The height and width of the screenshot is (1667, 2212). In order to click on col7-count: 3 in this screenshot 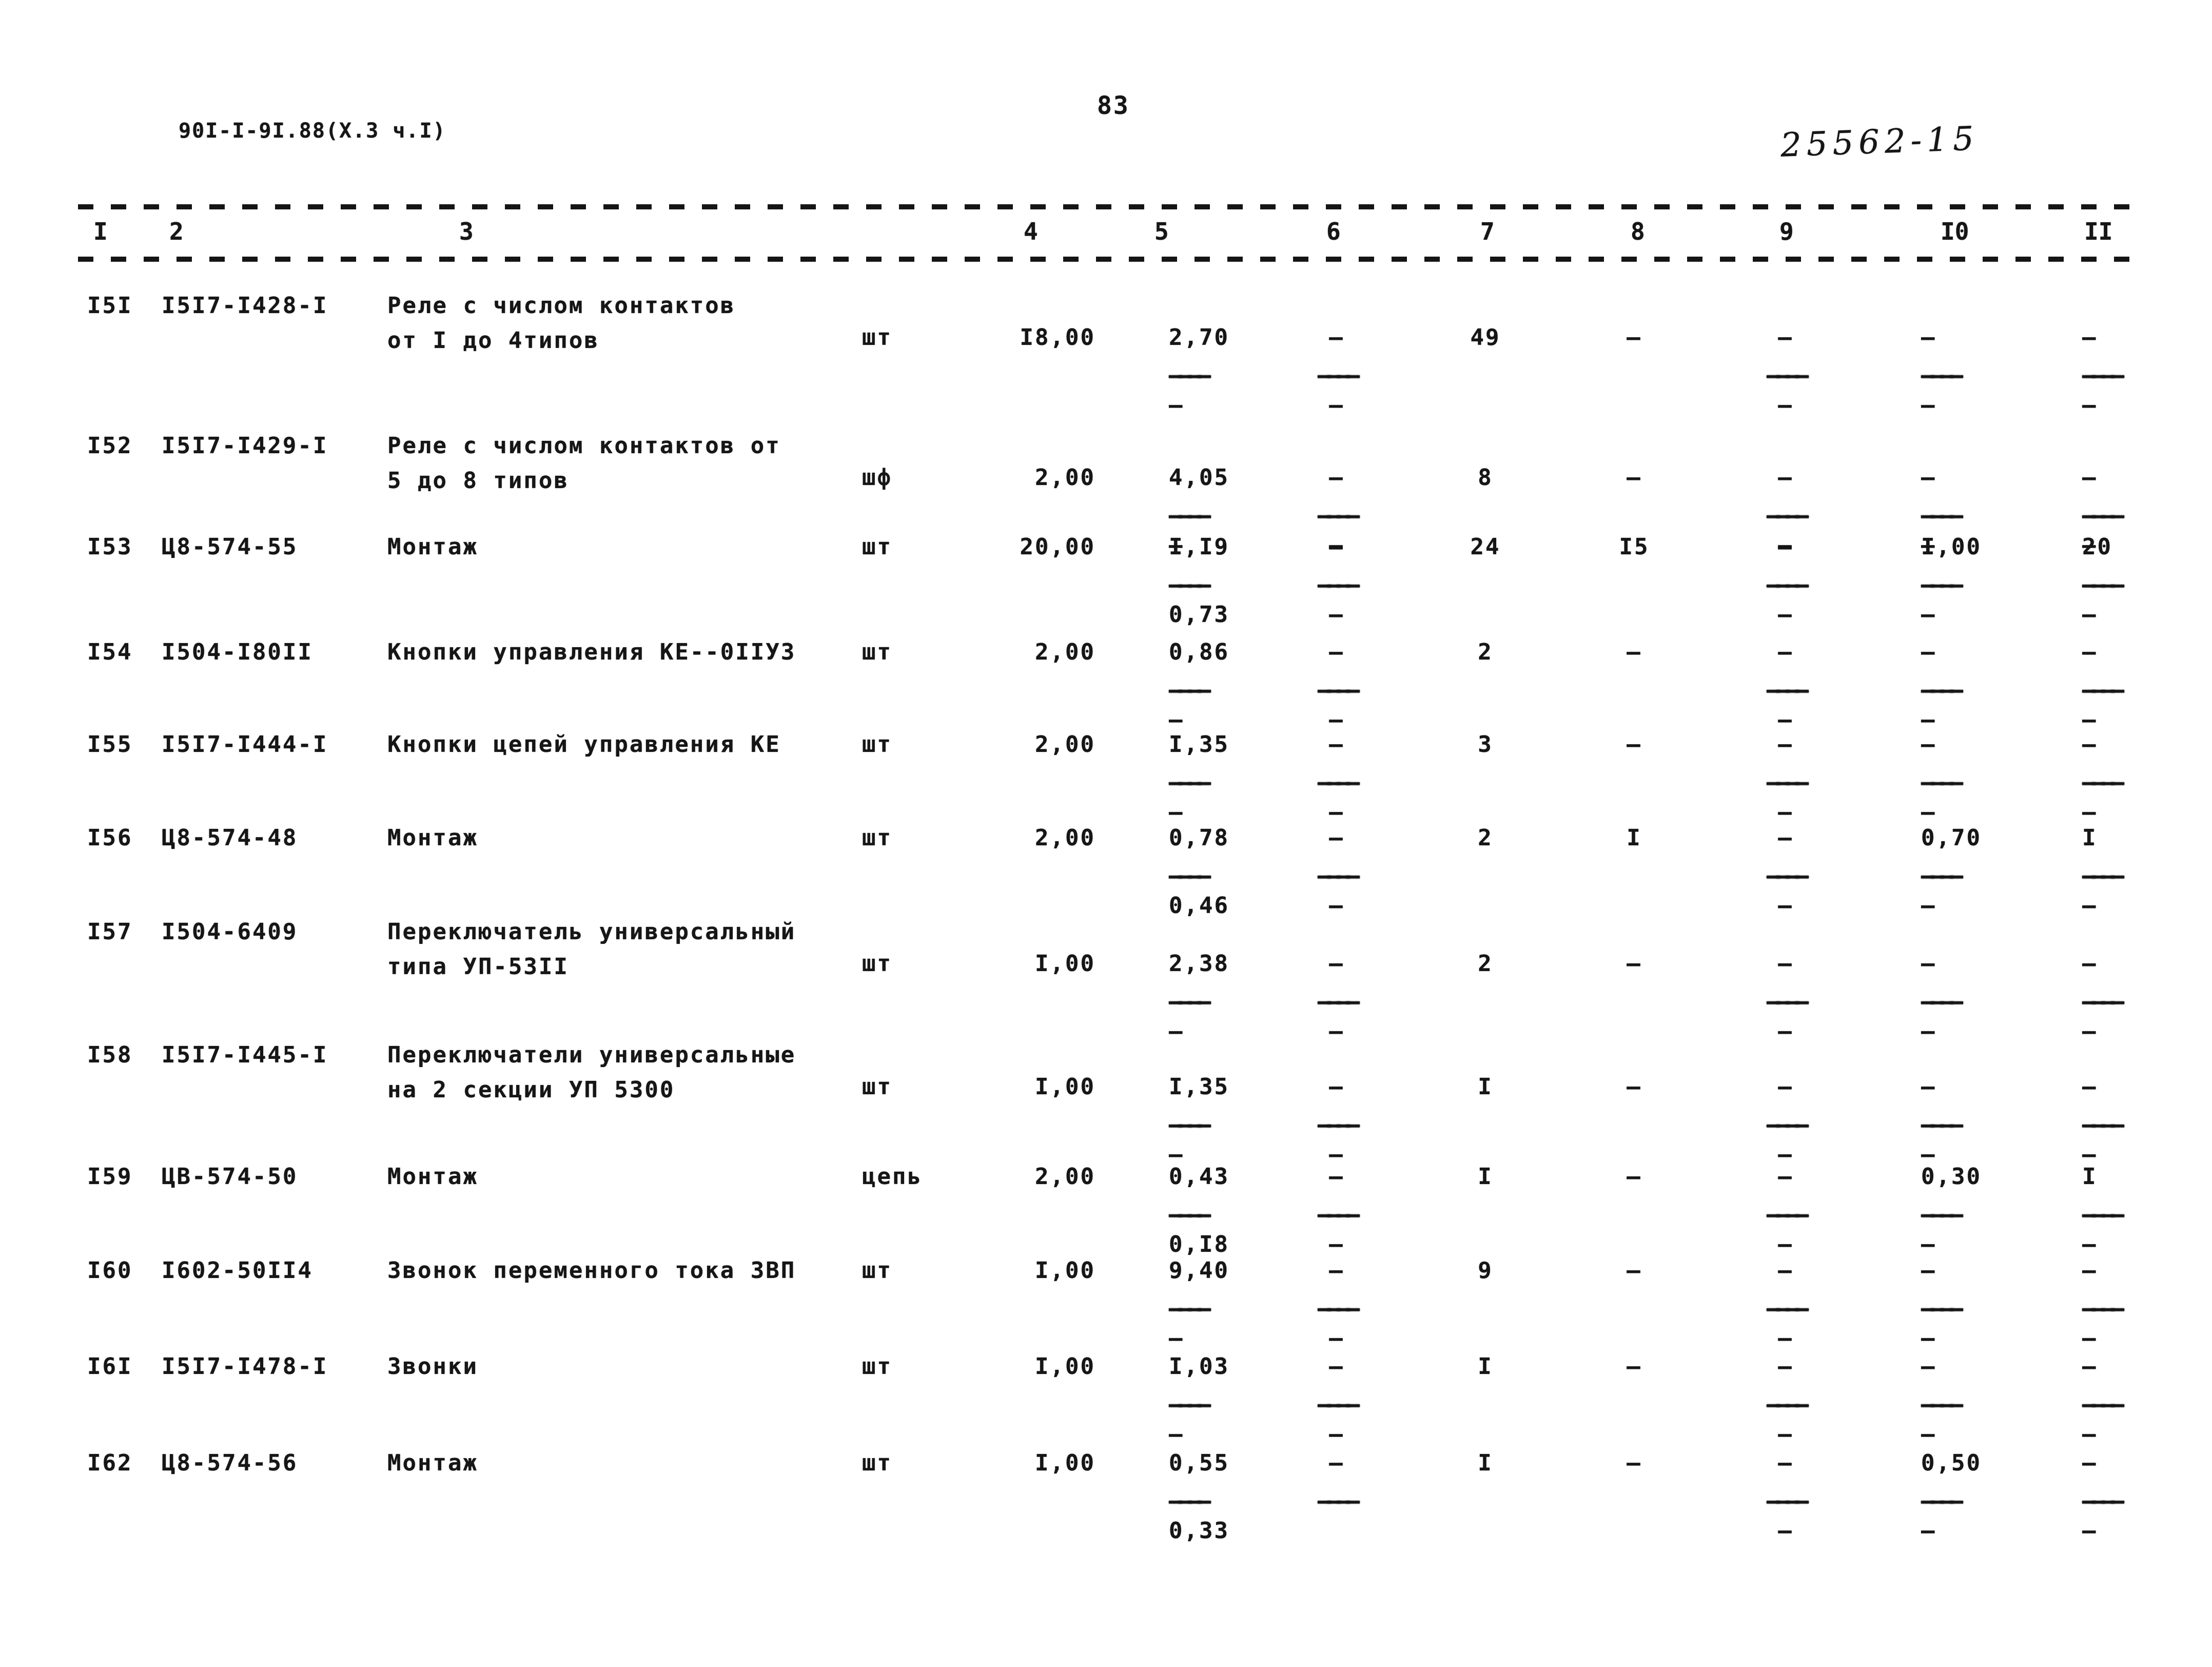, I will do `click(1485, 744)`.